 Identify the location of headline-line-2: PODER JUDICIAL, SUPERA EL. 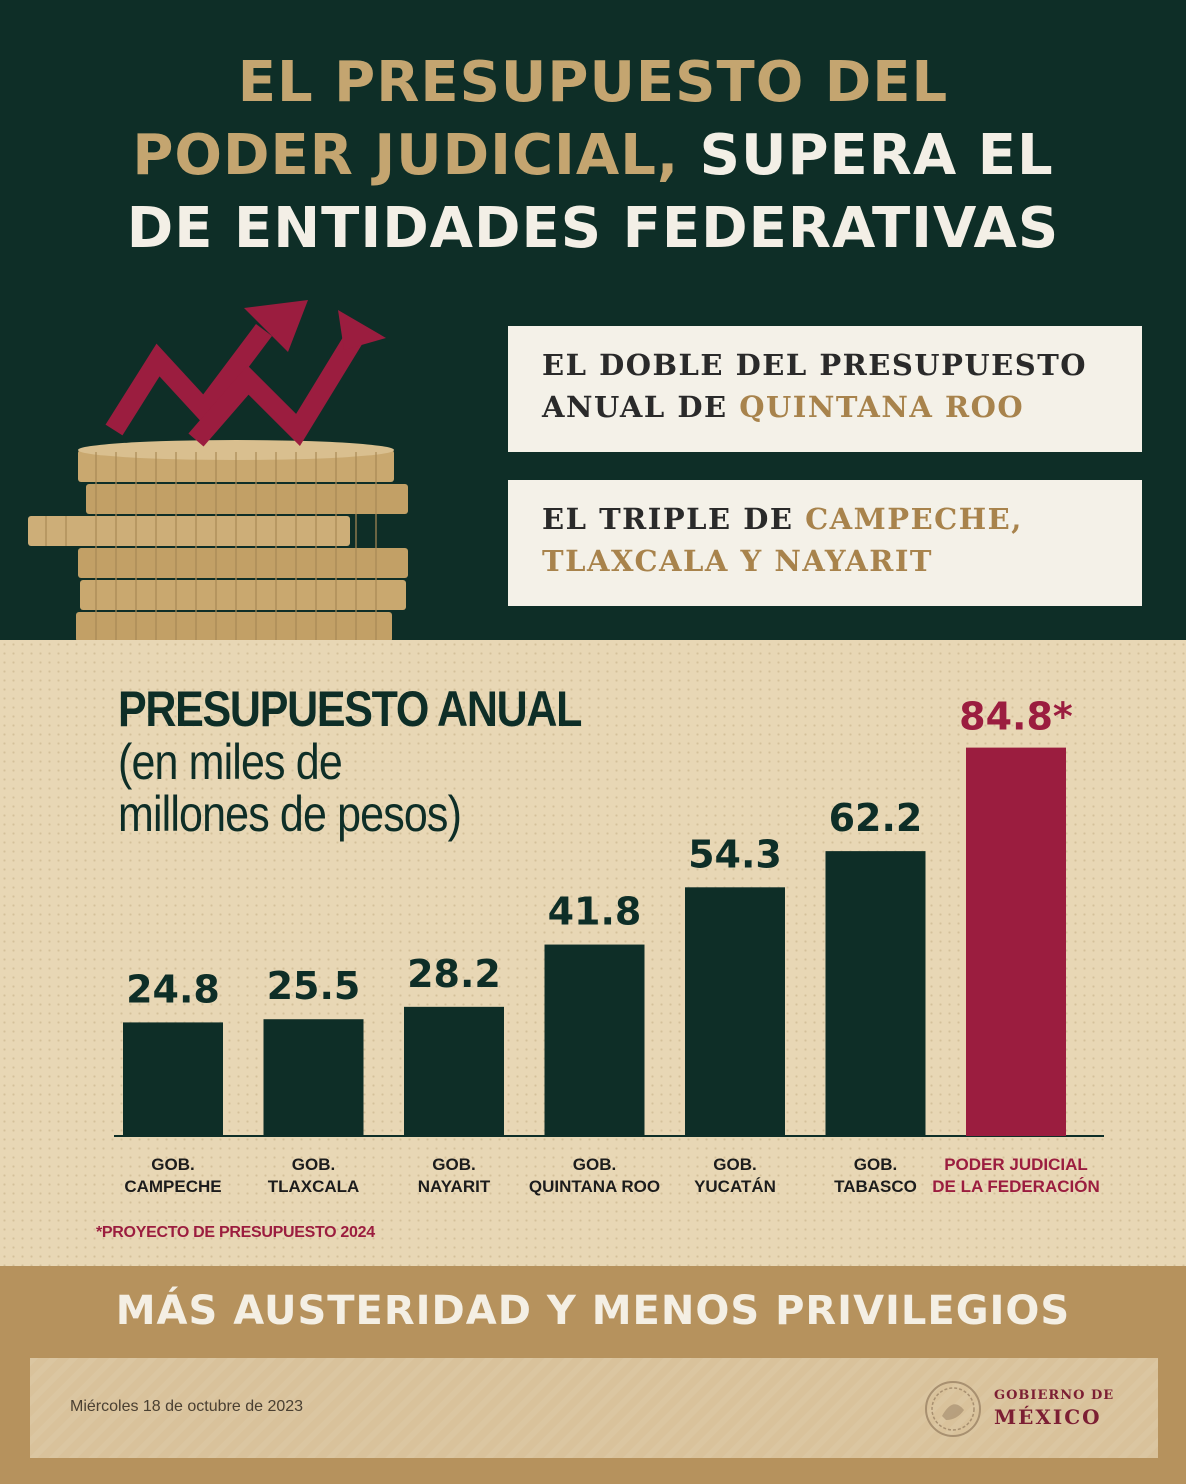
(593, 155).